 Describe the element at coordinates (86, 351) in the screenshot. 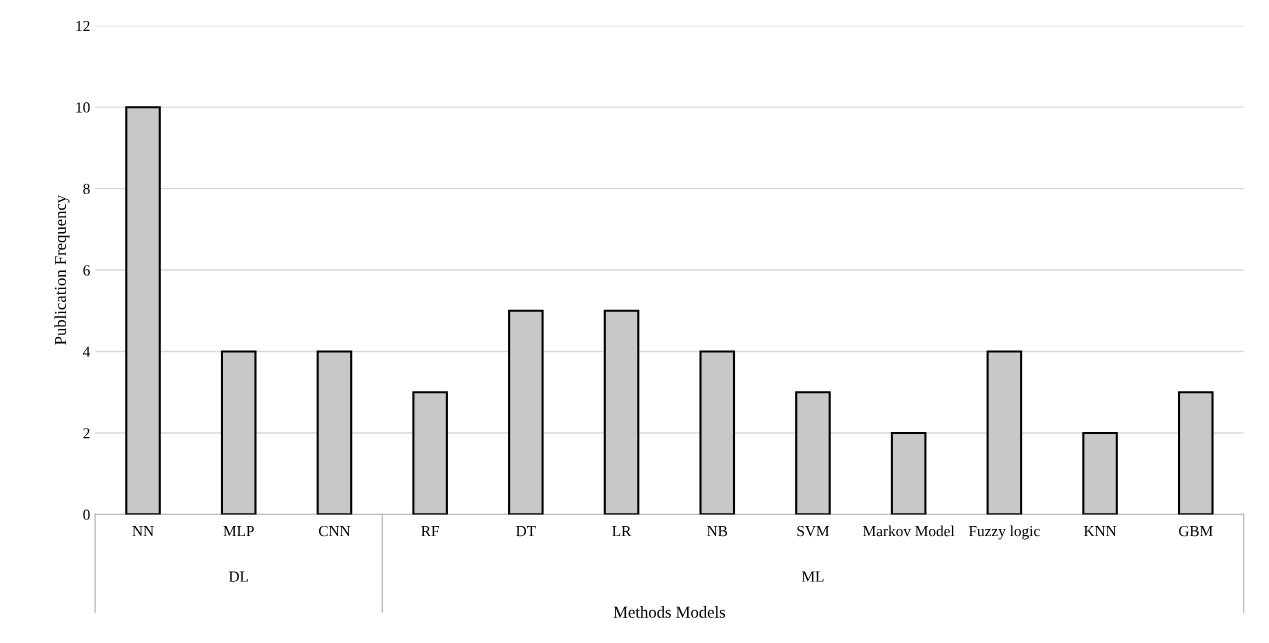

I see `y-tick-label: 4` at that location.